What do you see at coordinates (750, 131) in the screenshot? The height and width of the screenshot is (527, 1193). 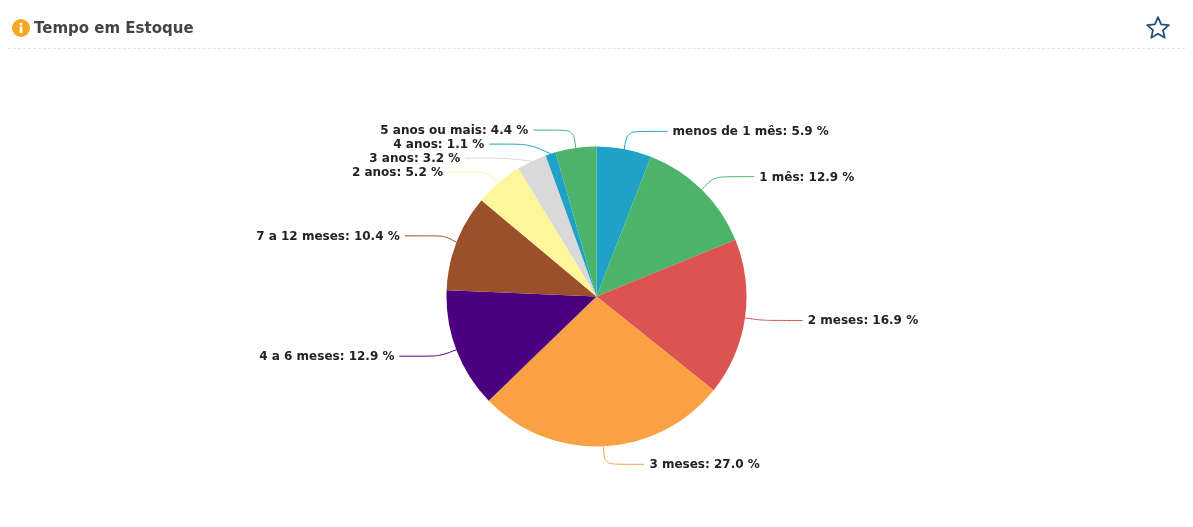 I see `slice-label: menos de 1 mês: 5.9 %` at bounding box center [750, 131].